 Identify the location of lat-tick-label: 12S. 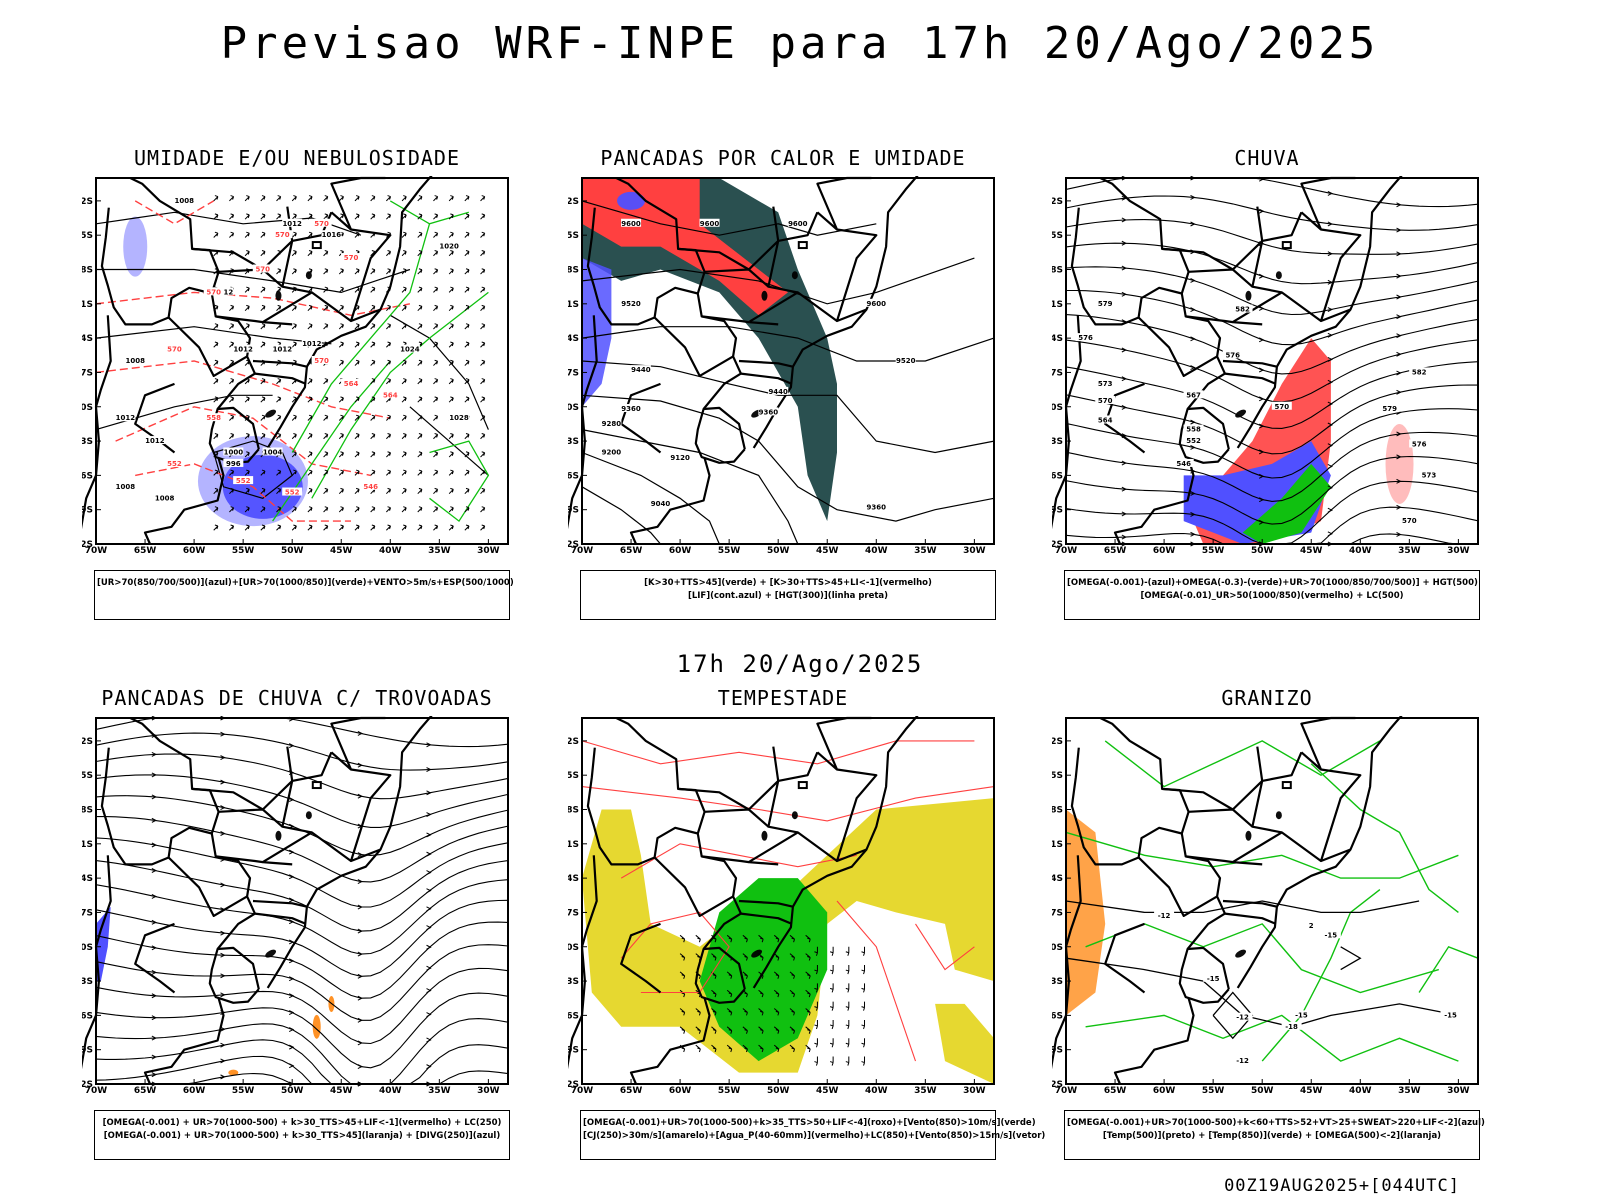
(1057, 202).